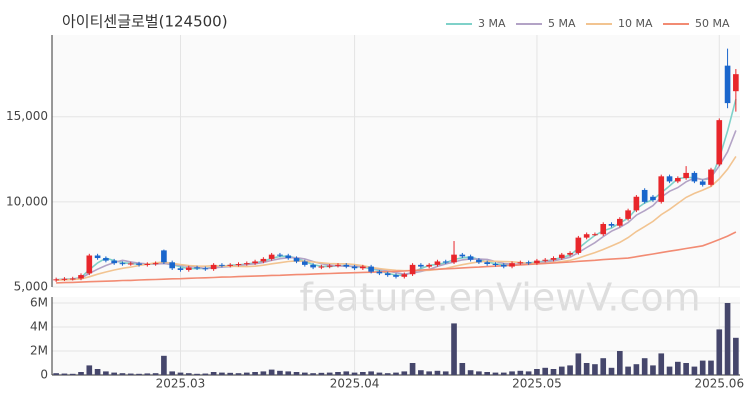  What do you see at coordinates (355, 384) in the screenshot?
I see `x-tick-label: 2025.04` at bounding box center [355, 384].